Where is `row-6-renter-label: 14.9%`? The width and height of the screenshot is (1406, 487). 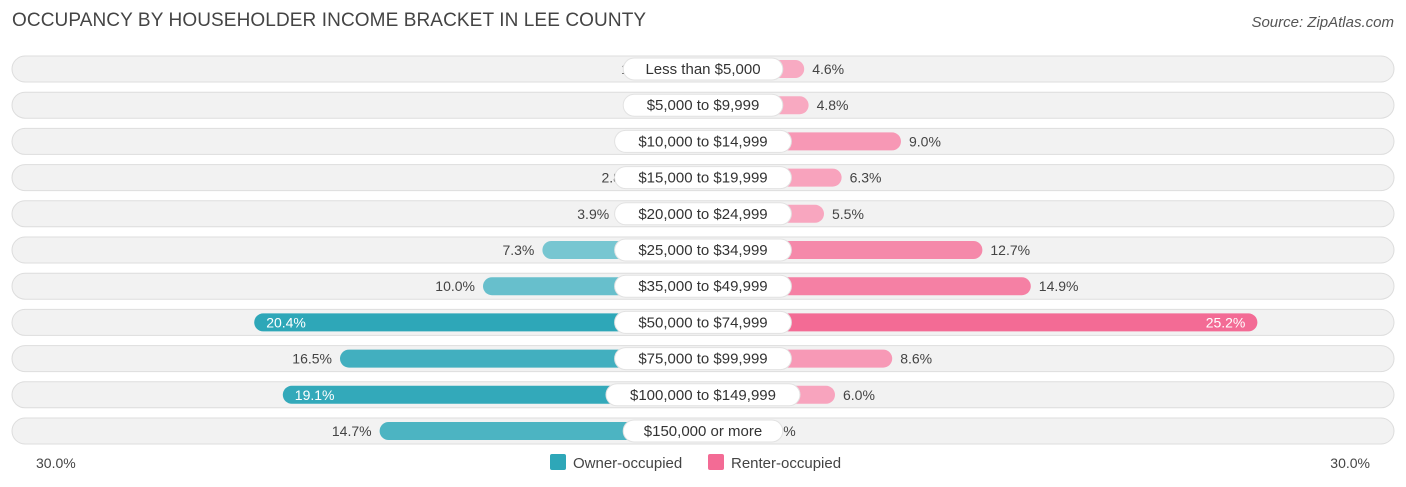 row-6-renter-label: 14.9% is located at coordinates (1059, 286).